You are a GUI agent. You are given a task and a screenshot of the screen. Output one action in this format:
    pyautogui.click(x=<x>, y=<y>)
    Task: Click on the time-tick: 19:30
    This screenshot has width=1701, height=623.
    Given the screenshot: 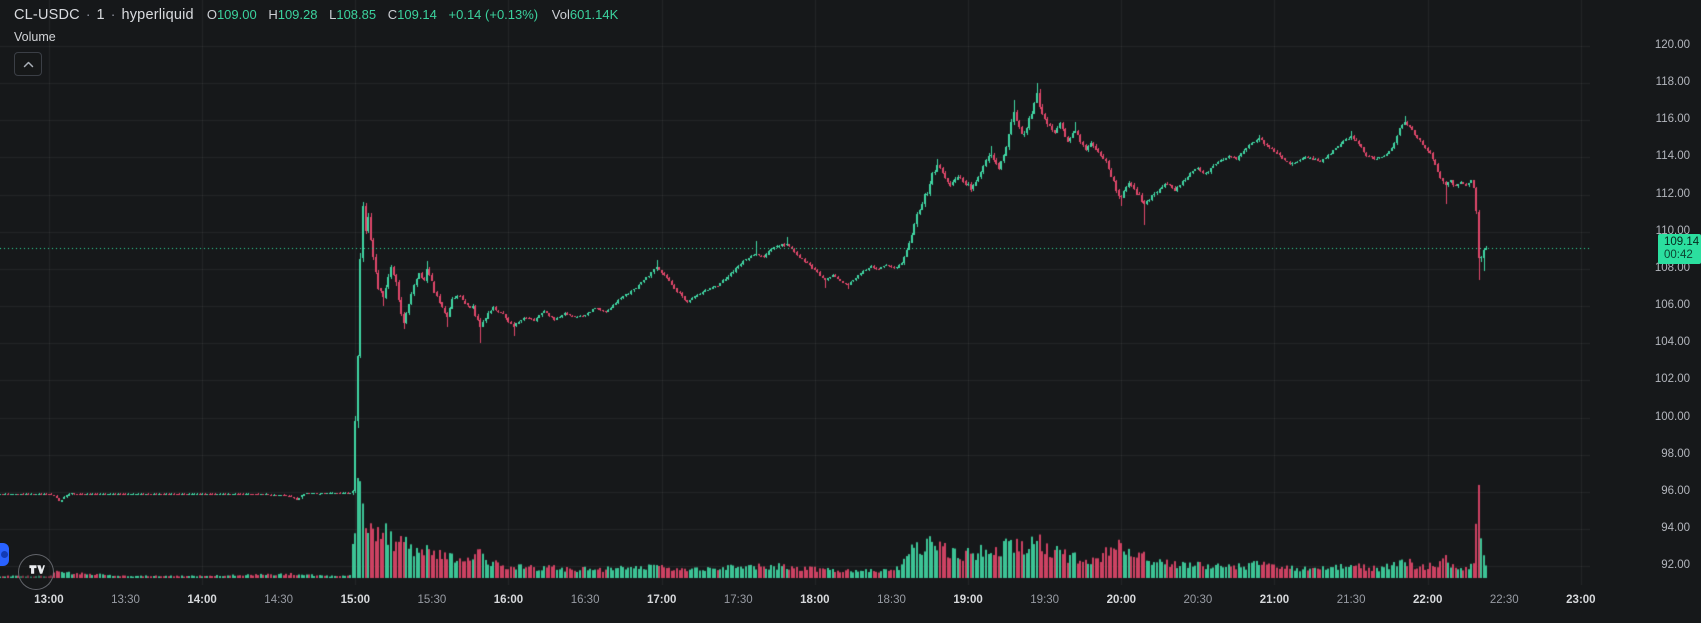 What is the action you would take?
    pyautogui.click(x=1045, y=600)
    